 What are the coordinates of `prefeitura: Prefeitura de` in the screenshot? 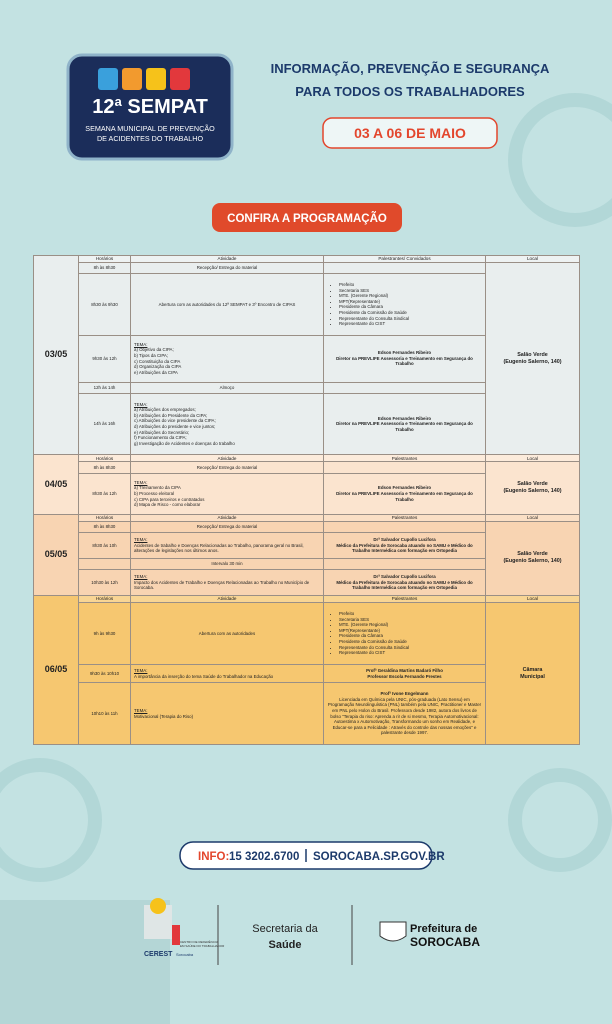 It's located at (443, 929).